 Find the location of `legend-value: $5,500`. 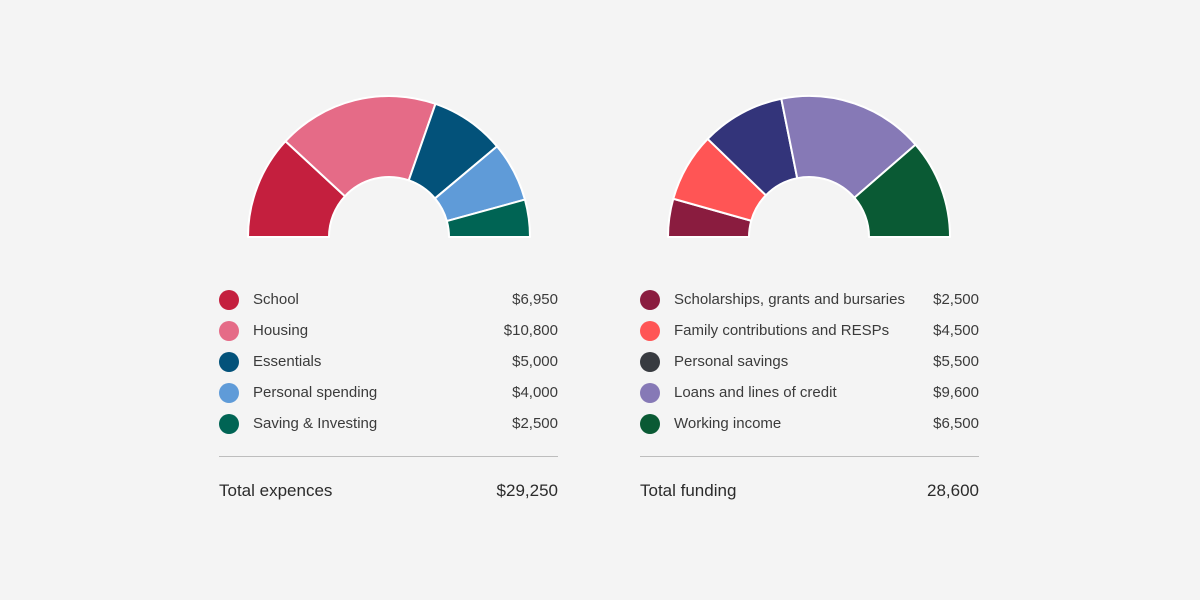

legend-value: $5,500 is located at coordinates (956, 361).